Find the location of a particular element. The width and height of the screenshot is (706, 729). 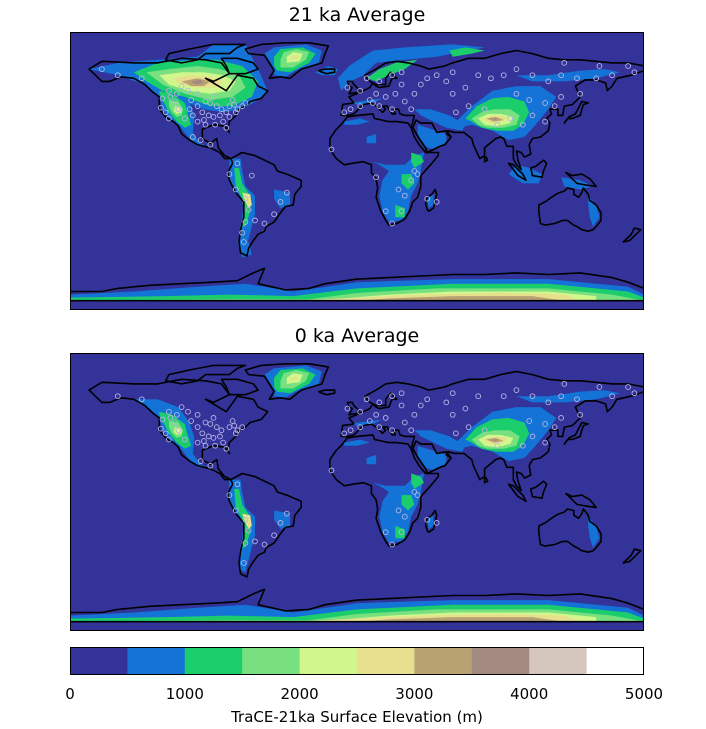

coastline-canArch is located at coordinates (205, 53).